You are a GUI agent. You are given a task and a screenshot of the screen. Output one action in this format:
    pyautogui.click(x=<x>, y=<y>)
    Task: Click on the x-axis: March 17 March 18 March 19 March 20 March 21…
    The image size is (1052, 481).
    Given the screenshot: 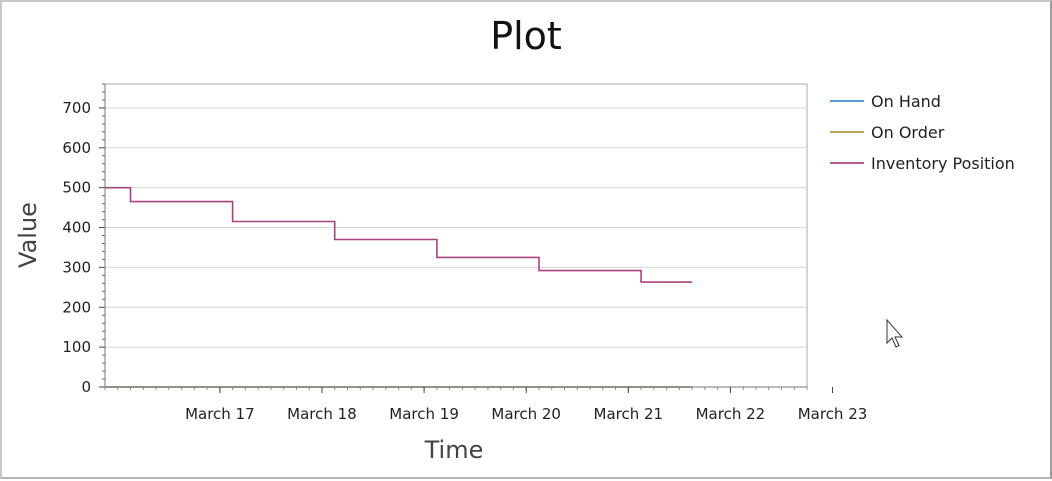 What is the action you would take?
    pyautogui.click(x=486, y=404)
    